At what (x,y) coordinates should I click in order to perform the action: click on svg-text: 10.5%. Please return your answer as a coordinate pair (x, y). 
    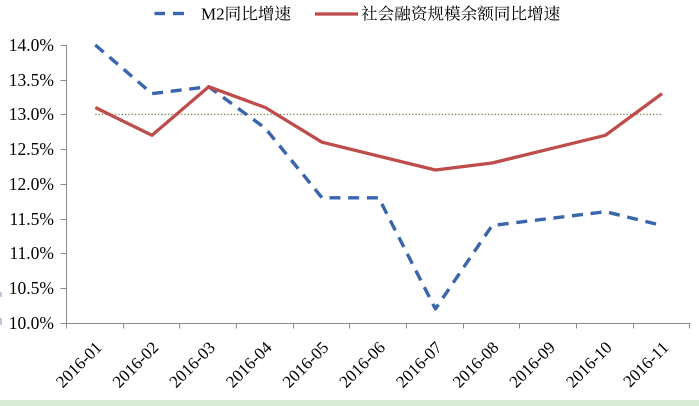
    Looking at the image, I should click on (31, 288).